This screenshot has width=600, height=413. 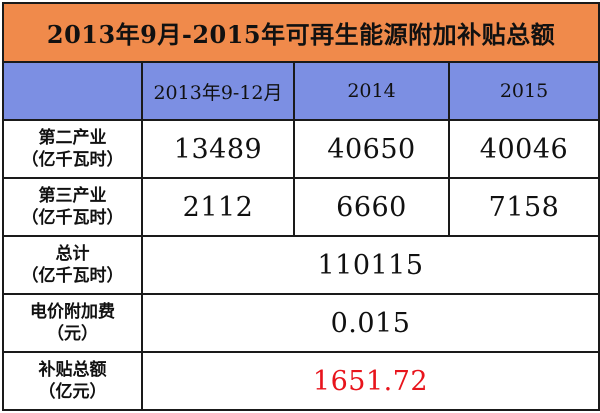 I want to click on table-row-fee: 电价附加费 （元） 0.015, so click(x=301, y=323).